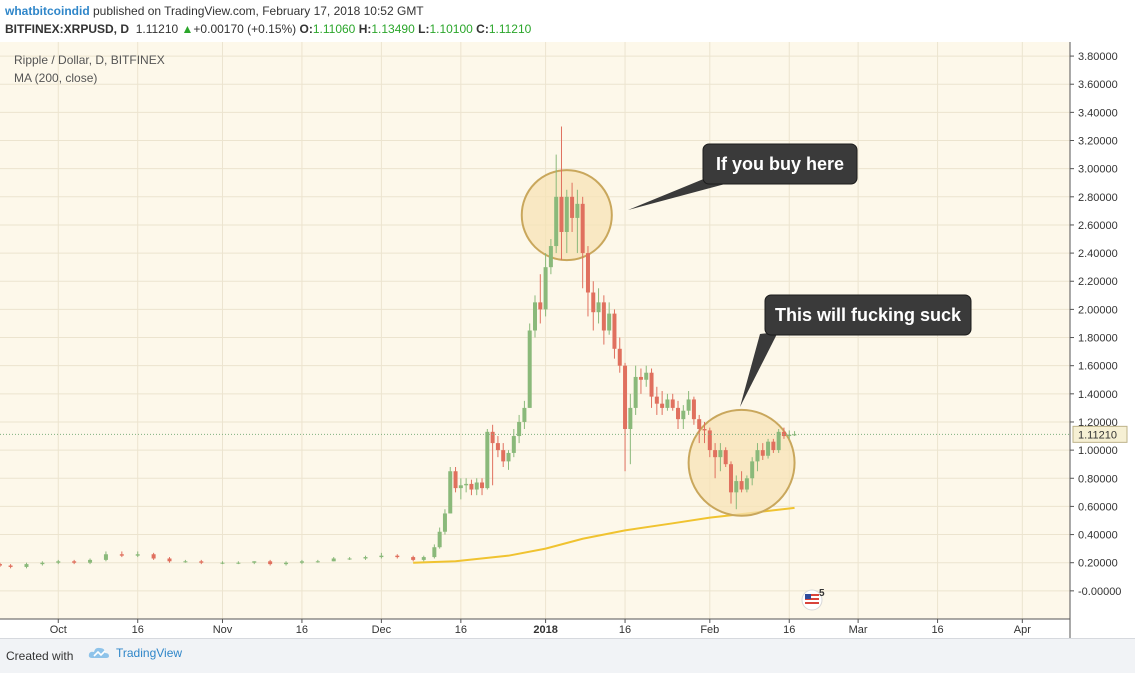  What do you see at coordinates (382, 630) in the screenshot?
I see `time-tick-label: Dec` at bounding box center [382, 630].